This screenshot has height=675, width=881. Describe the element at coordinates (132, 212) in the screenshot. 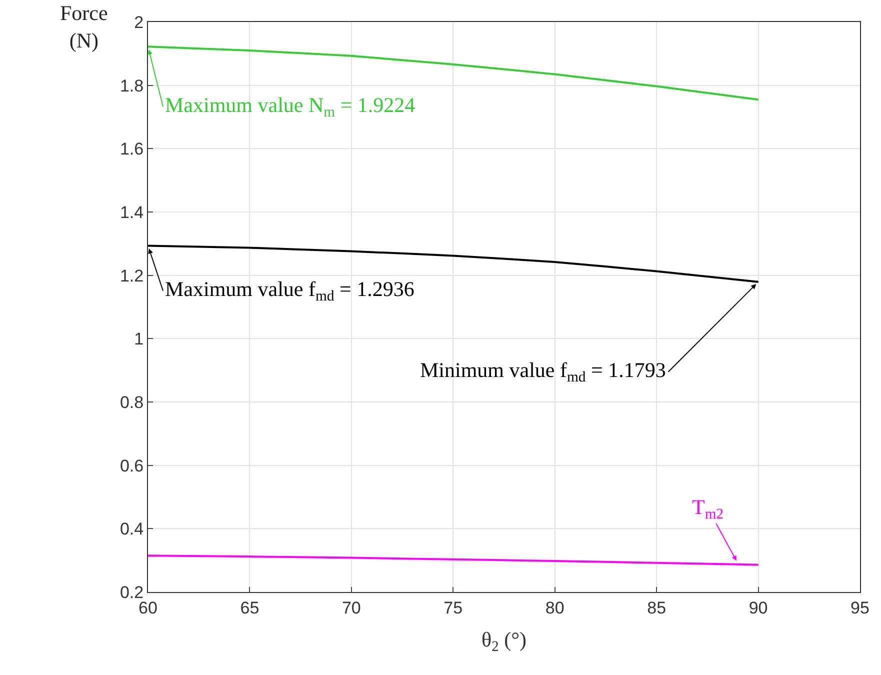

I see `y-tick-label: 1.4` at that location.